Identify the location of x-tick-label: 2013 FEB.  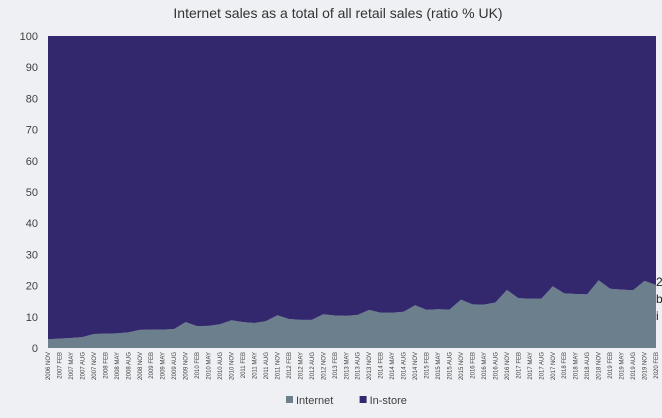
(336, 365).